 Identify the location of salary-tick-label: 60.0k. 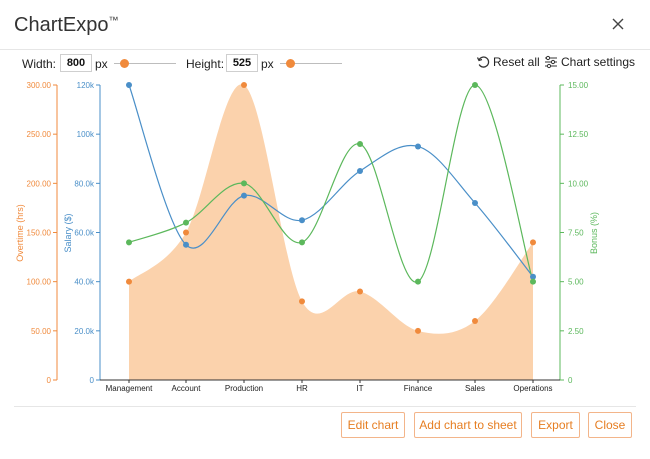
(84, 233).